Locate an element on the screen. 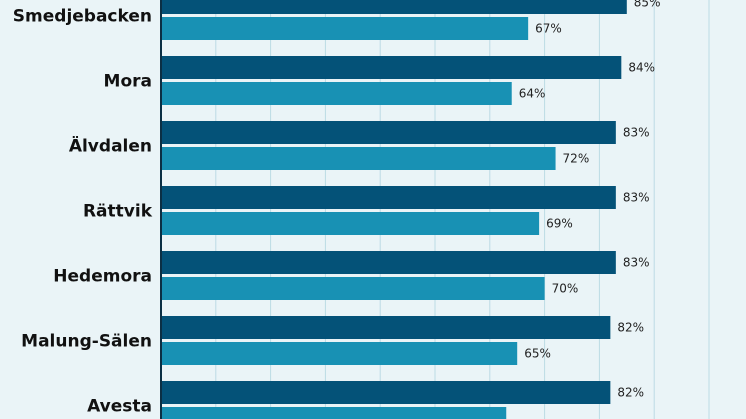 The image size is (746, 419). bar-group: 82% 65% Malung-Sälen is located at coordinates (332, 340).